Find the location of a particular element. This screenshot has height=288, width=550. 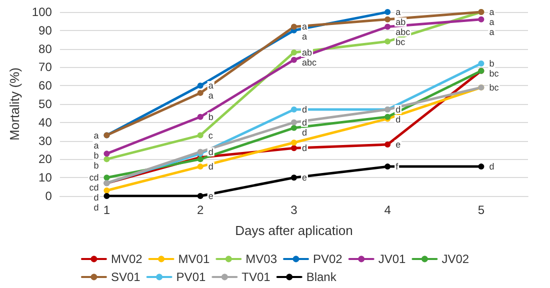

x-tick-label: 3 is located at coordinates (294, 210).